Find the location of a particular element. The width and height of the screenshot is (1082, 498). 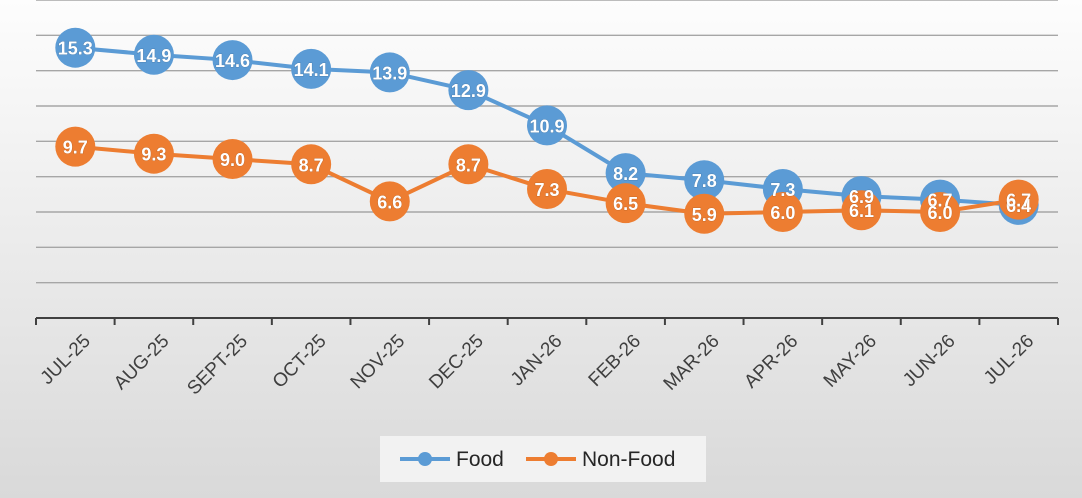

data-label-non-food: 6.1 is located at coordinates (861, 211).